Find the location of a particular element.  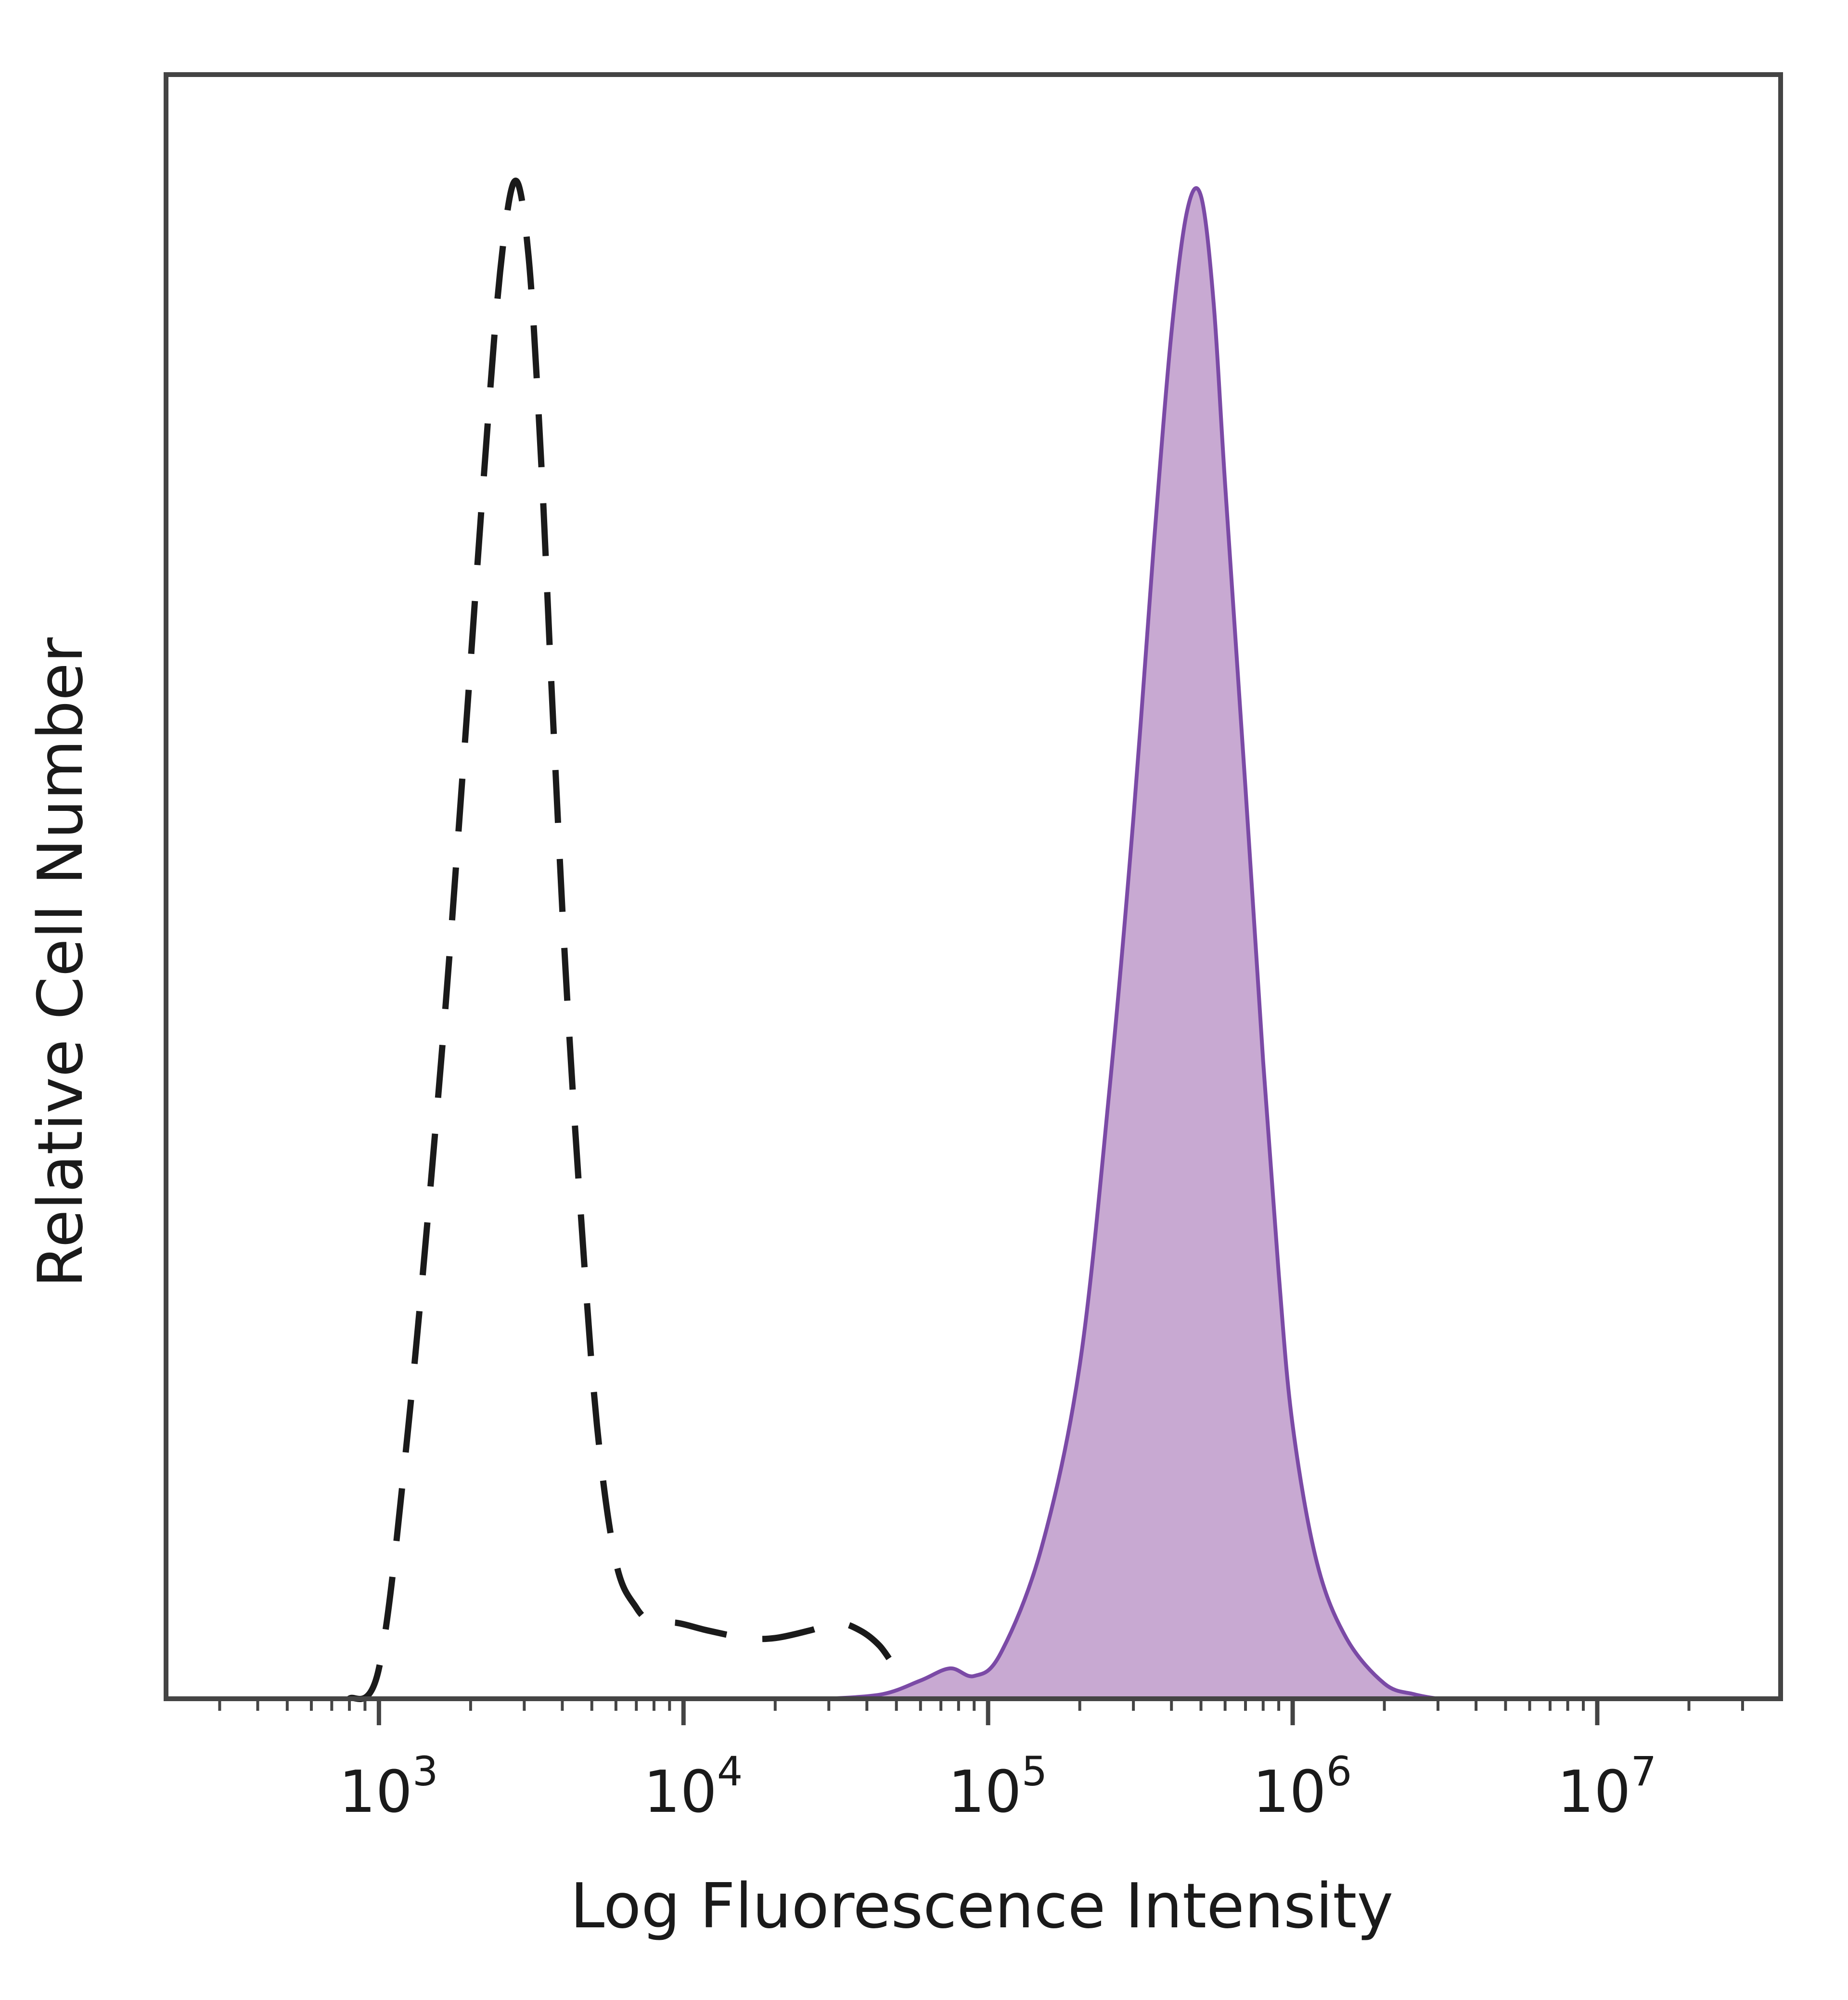

x-tick-label: 10⁶ is located at coordinates (1302, 1787).